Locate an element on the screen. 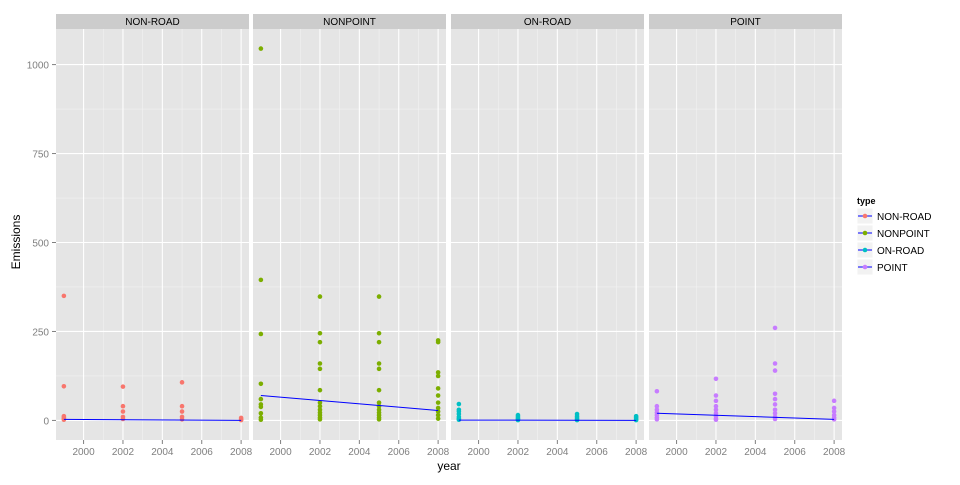 The height and width of the screenshot is (485, 960). legend-item: NONPOINT is located at coordinates (893, 233).